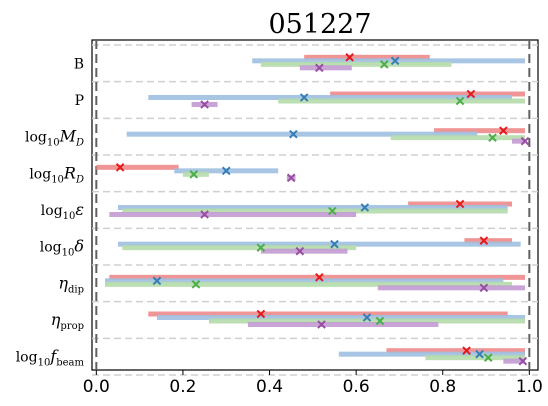 This screenshot has height=406, width=548. What do you see at coordinates (79, 101) in the screenshot?
I see `parameter-label: P` at bounding box center [79, 101].